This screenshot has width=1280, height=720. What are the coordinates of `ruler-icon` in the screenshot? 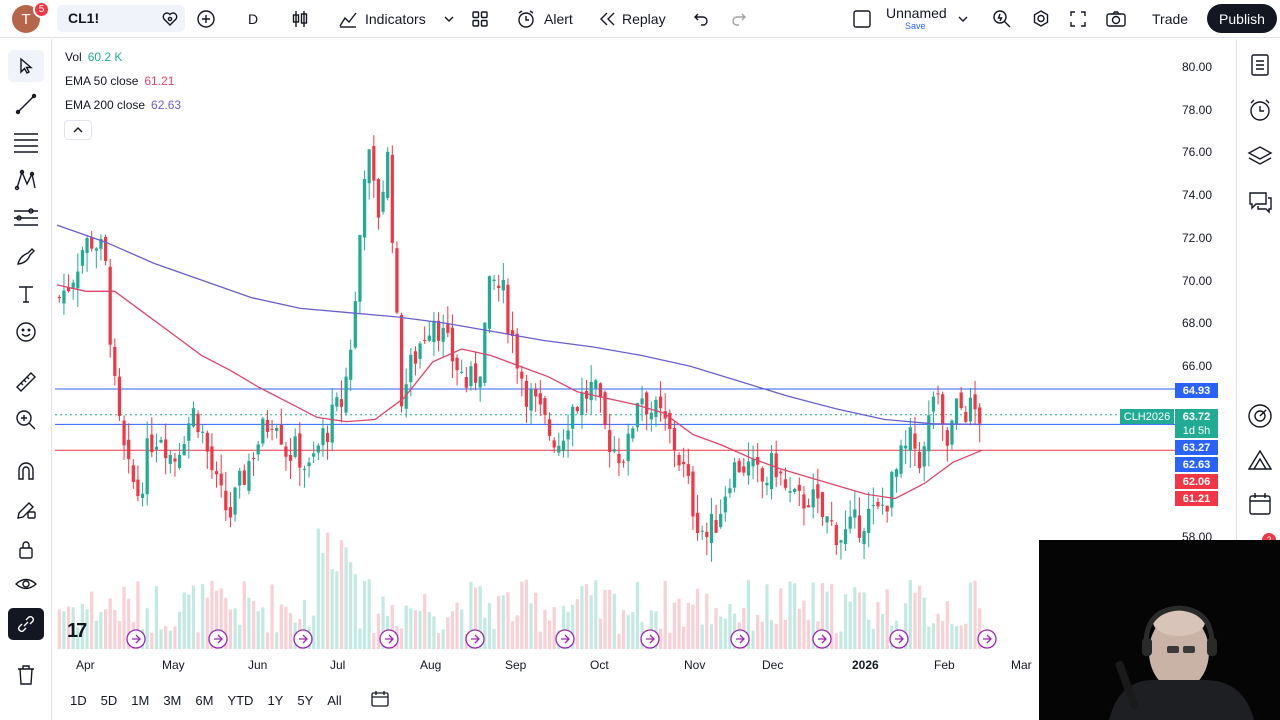 It's located at (26, 382).